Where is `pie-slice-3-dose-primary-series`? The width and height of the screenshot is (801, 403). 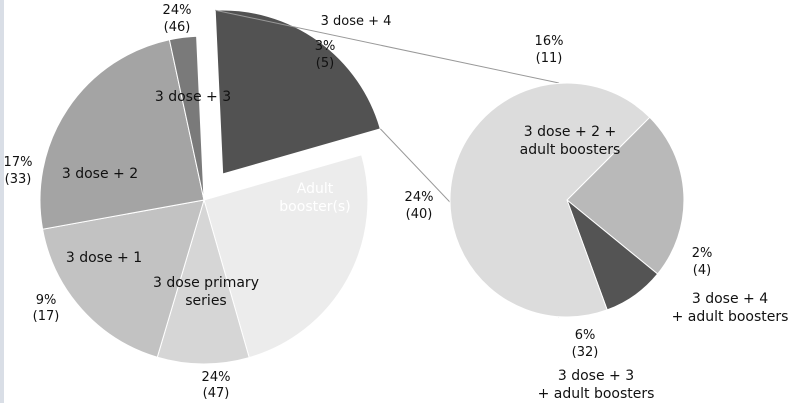
pie-slice-3-dose-primary-series is located at coordinates (286, 256).